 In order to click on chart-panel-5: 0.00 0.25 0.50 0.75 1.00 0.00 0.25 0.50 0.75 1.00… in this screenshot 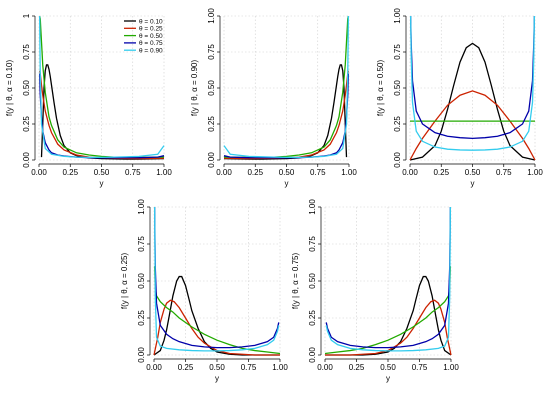, I will do `click(375, 291)`.